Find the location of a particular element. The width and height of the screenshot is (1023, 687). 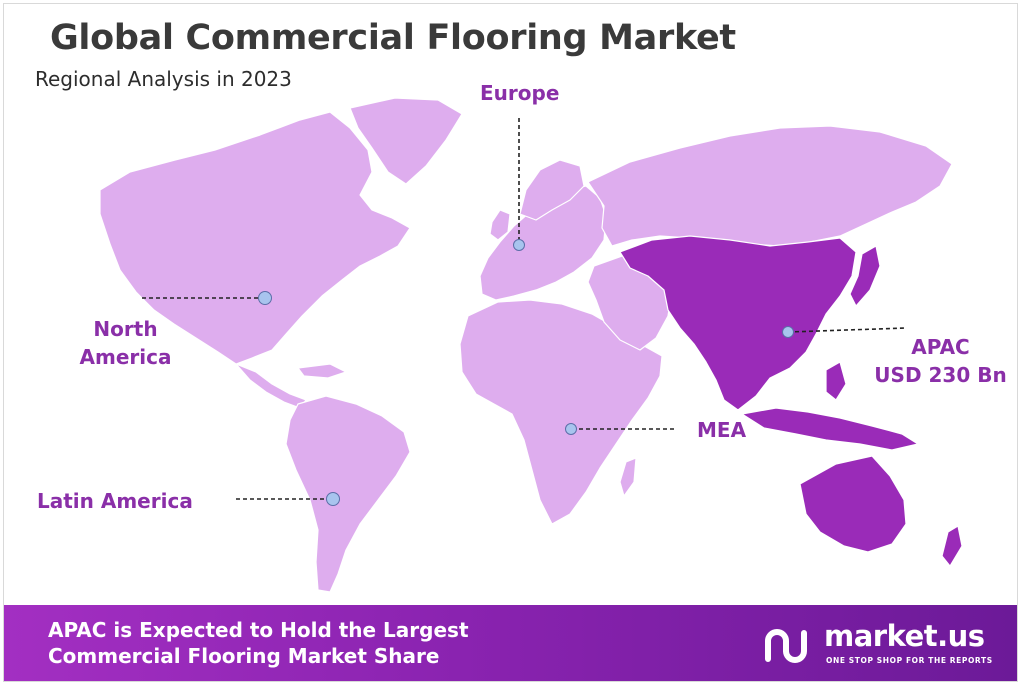

greenland-landmass is located at coordinates (406, 141).